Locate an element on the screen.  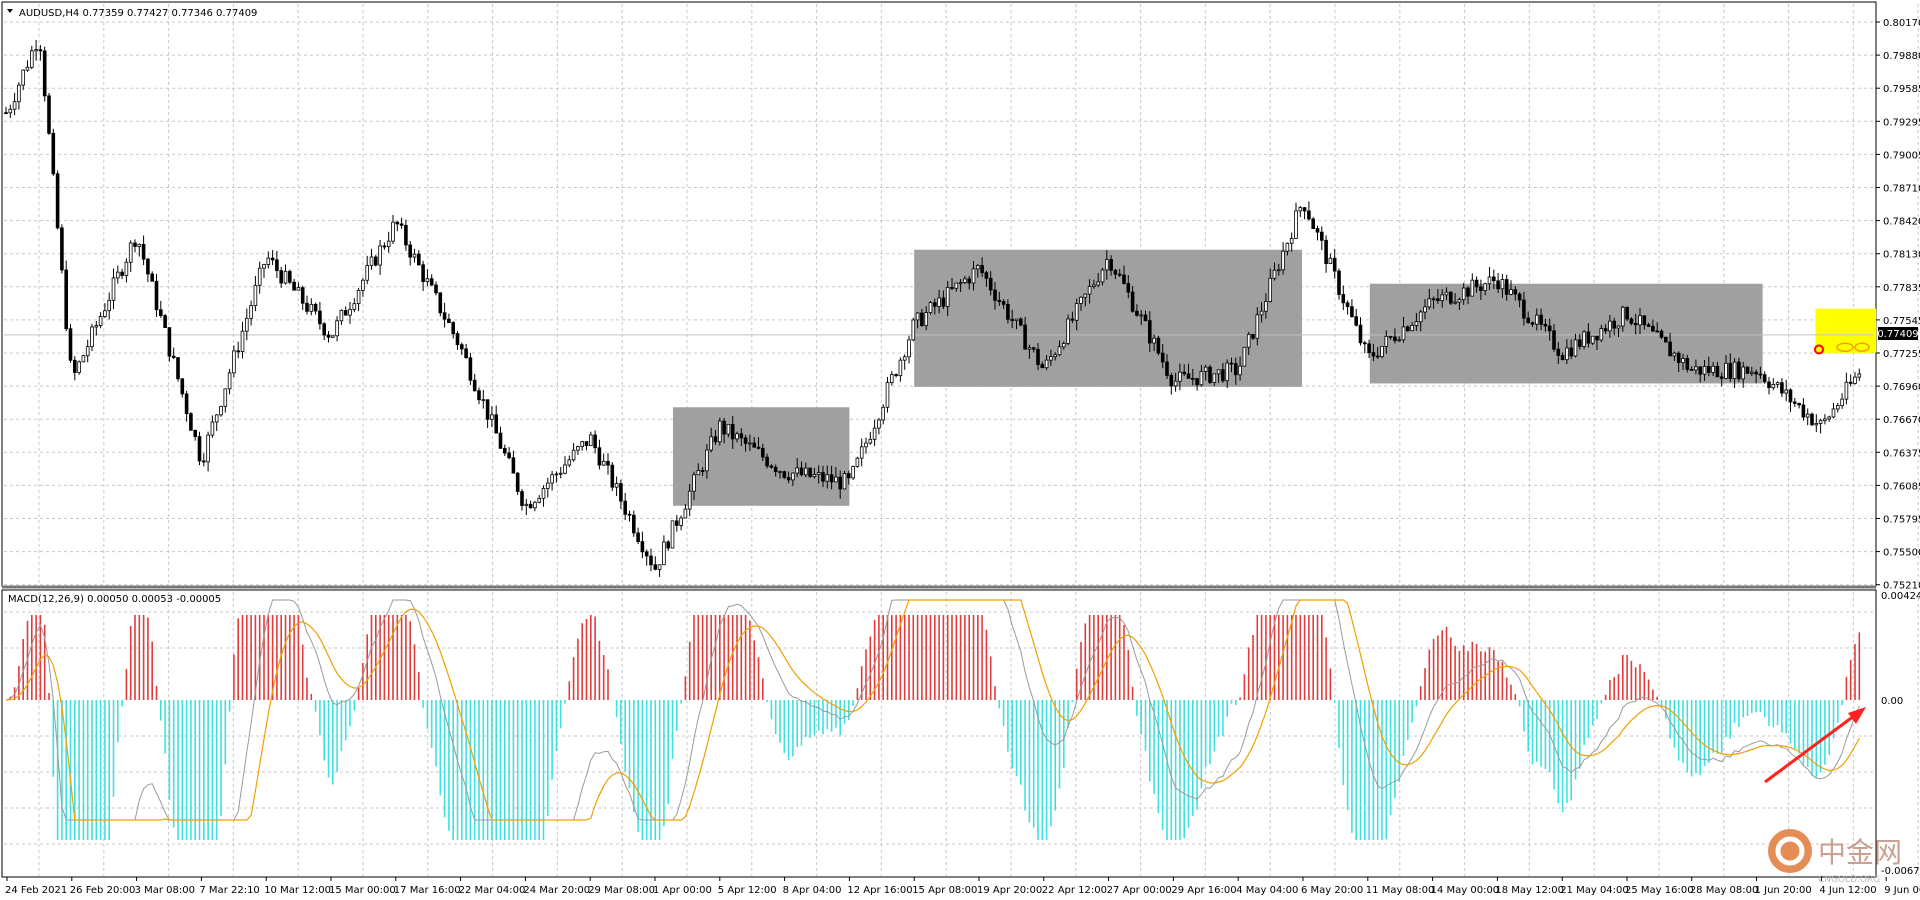
price-tick-label: 0.77835 is located at coordinates (1901, 288).